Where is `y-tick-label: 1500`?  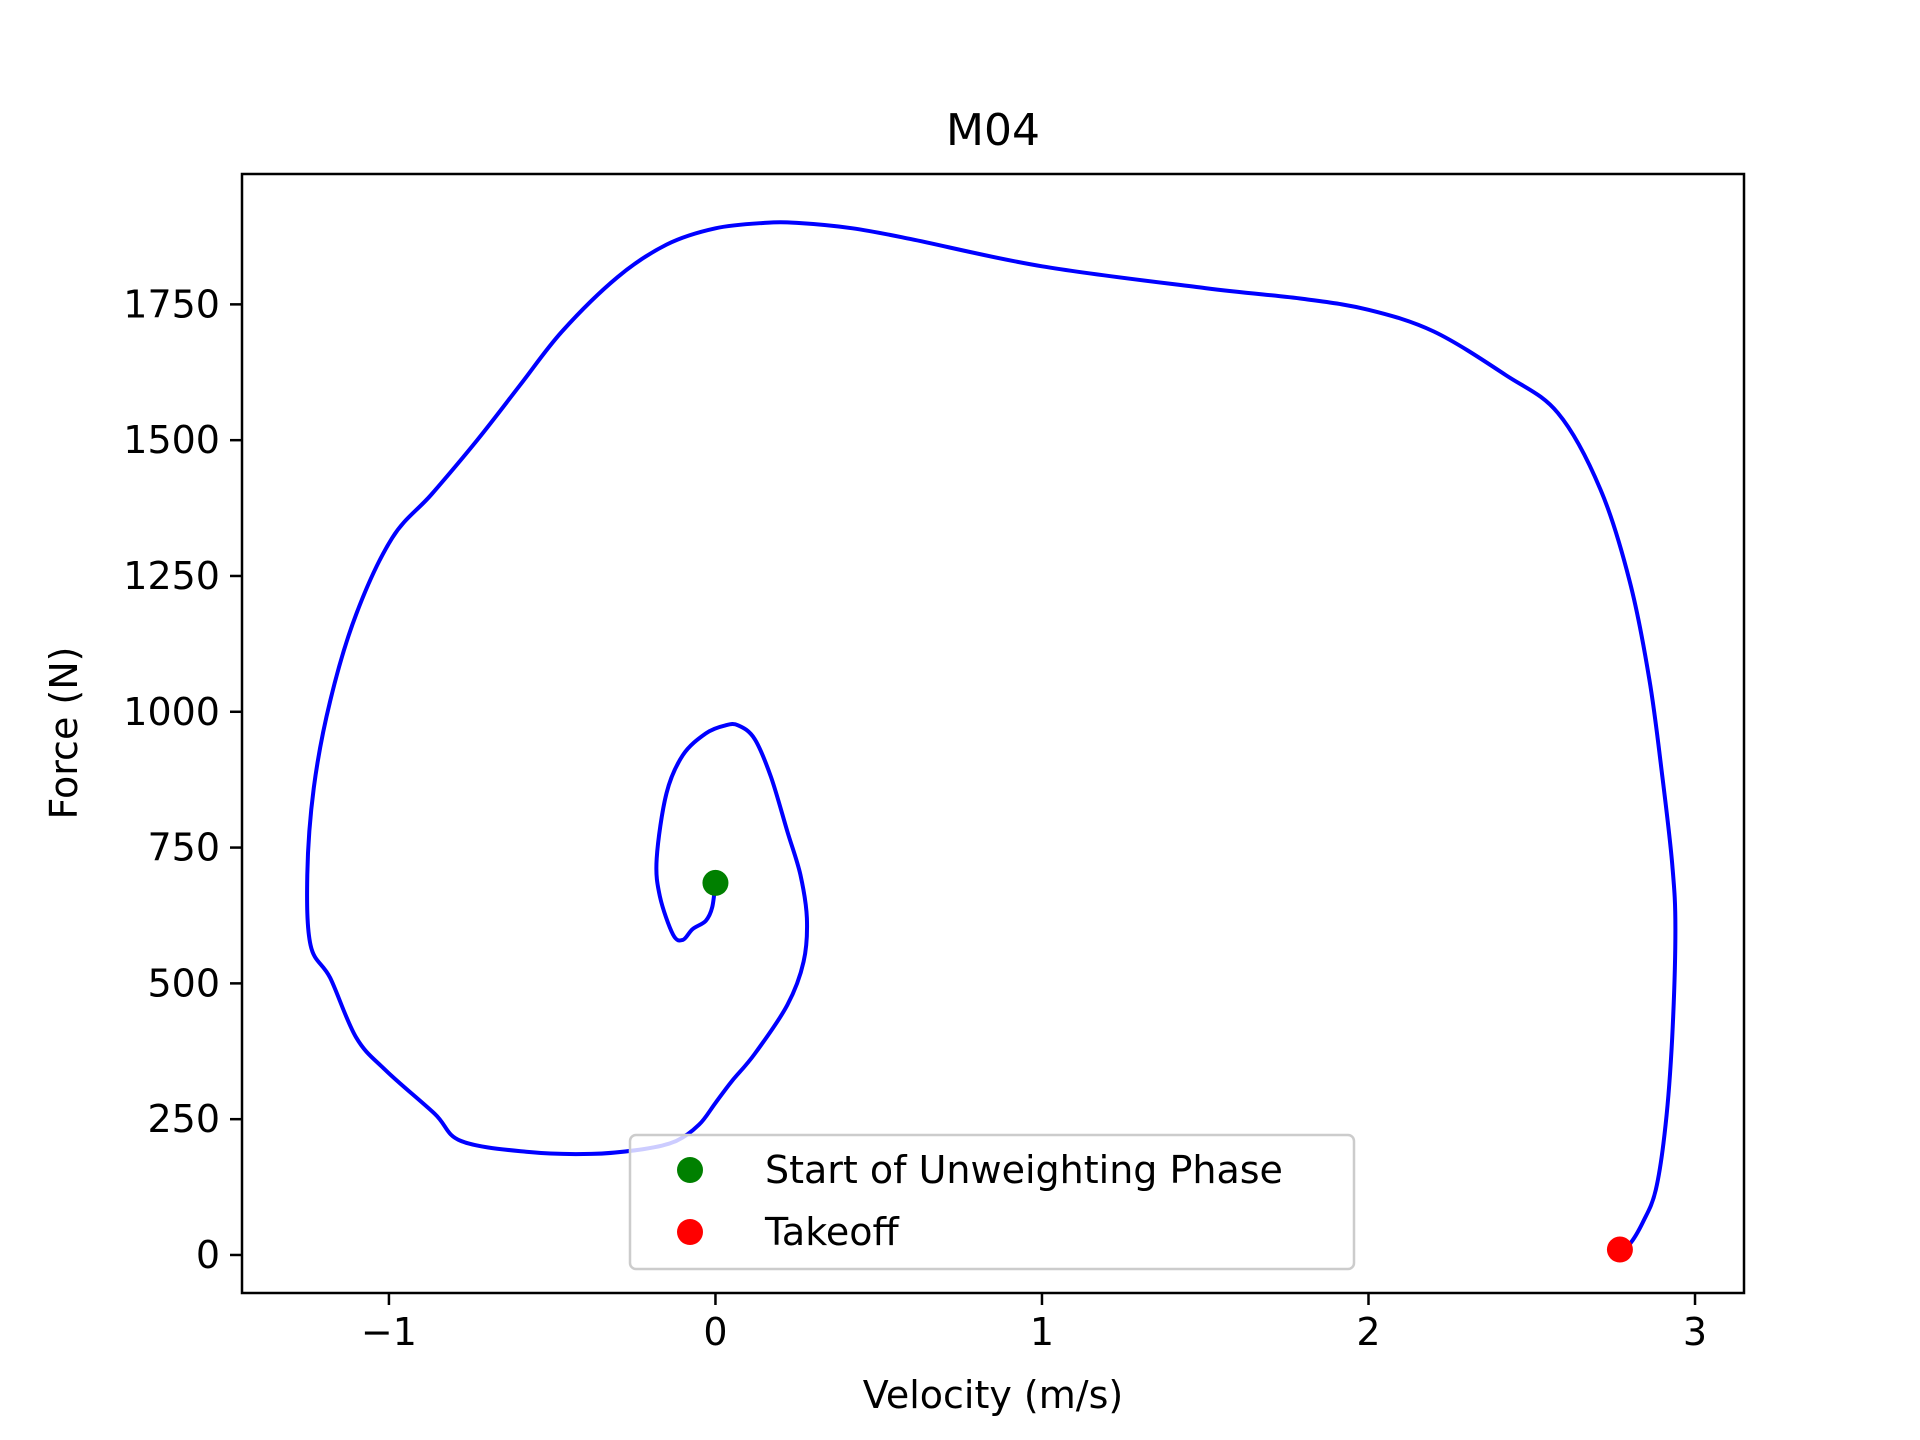 y-tick-label: 1500 is located at coordinates (171, 440).